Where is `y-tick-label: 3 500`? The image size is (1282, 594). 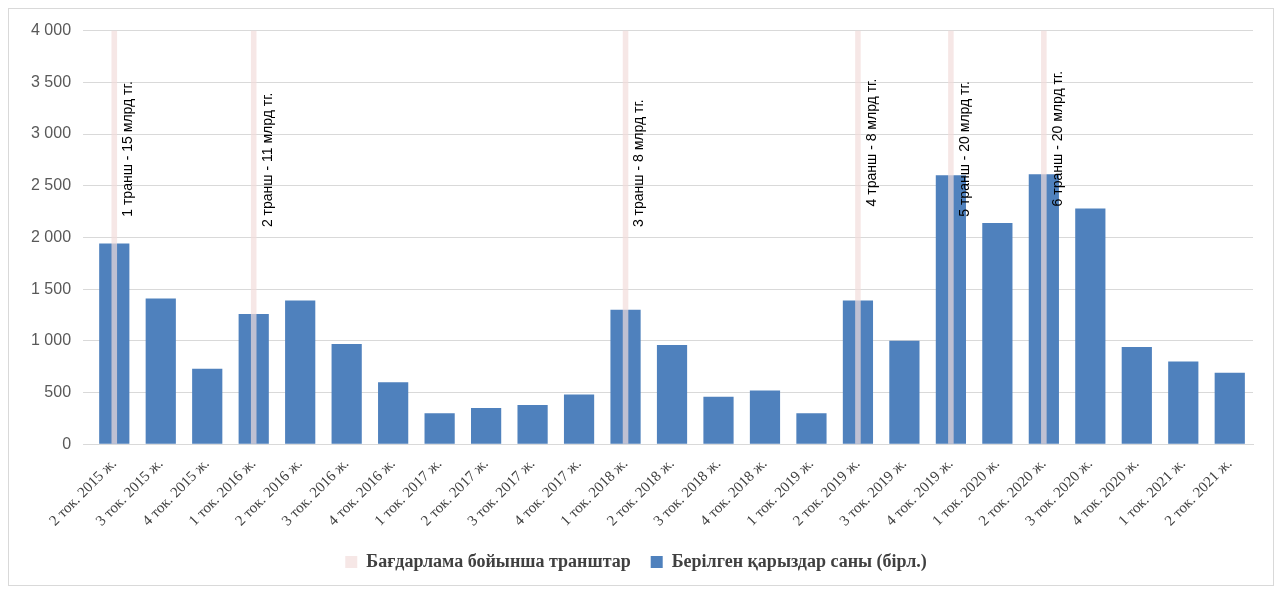 y-tick-label: 3 500 is located at coordinates (51, 81).